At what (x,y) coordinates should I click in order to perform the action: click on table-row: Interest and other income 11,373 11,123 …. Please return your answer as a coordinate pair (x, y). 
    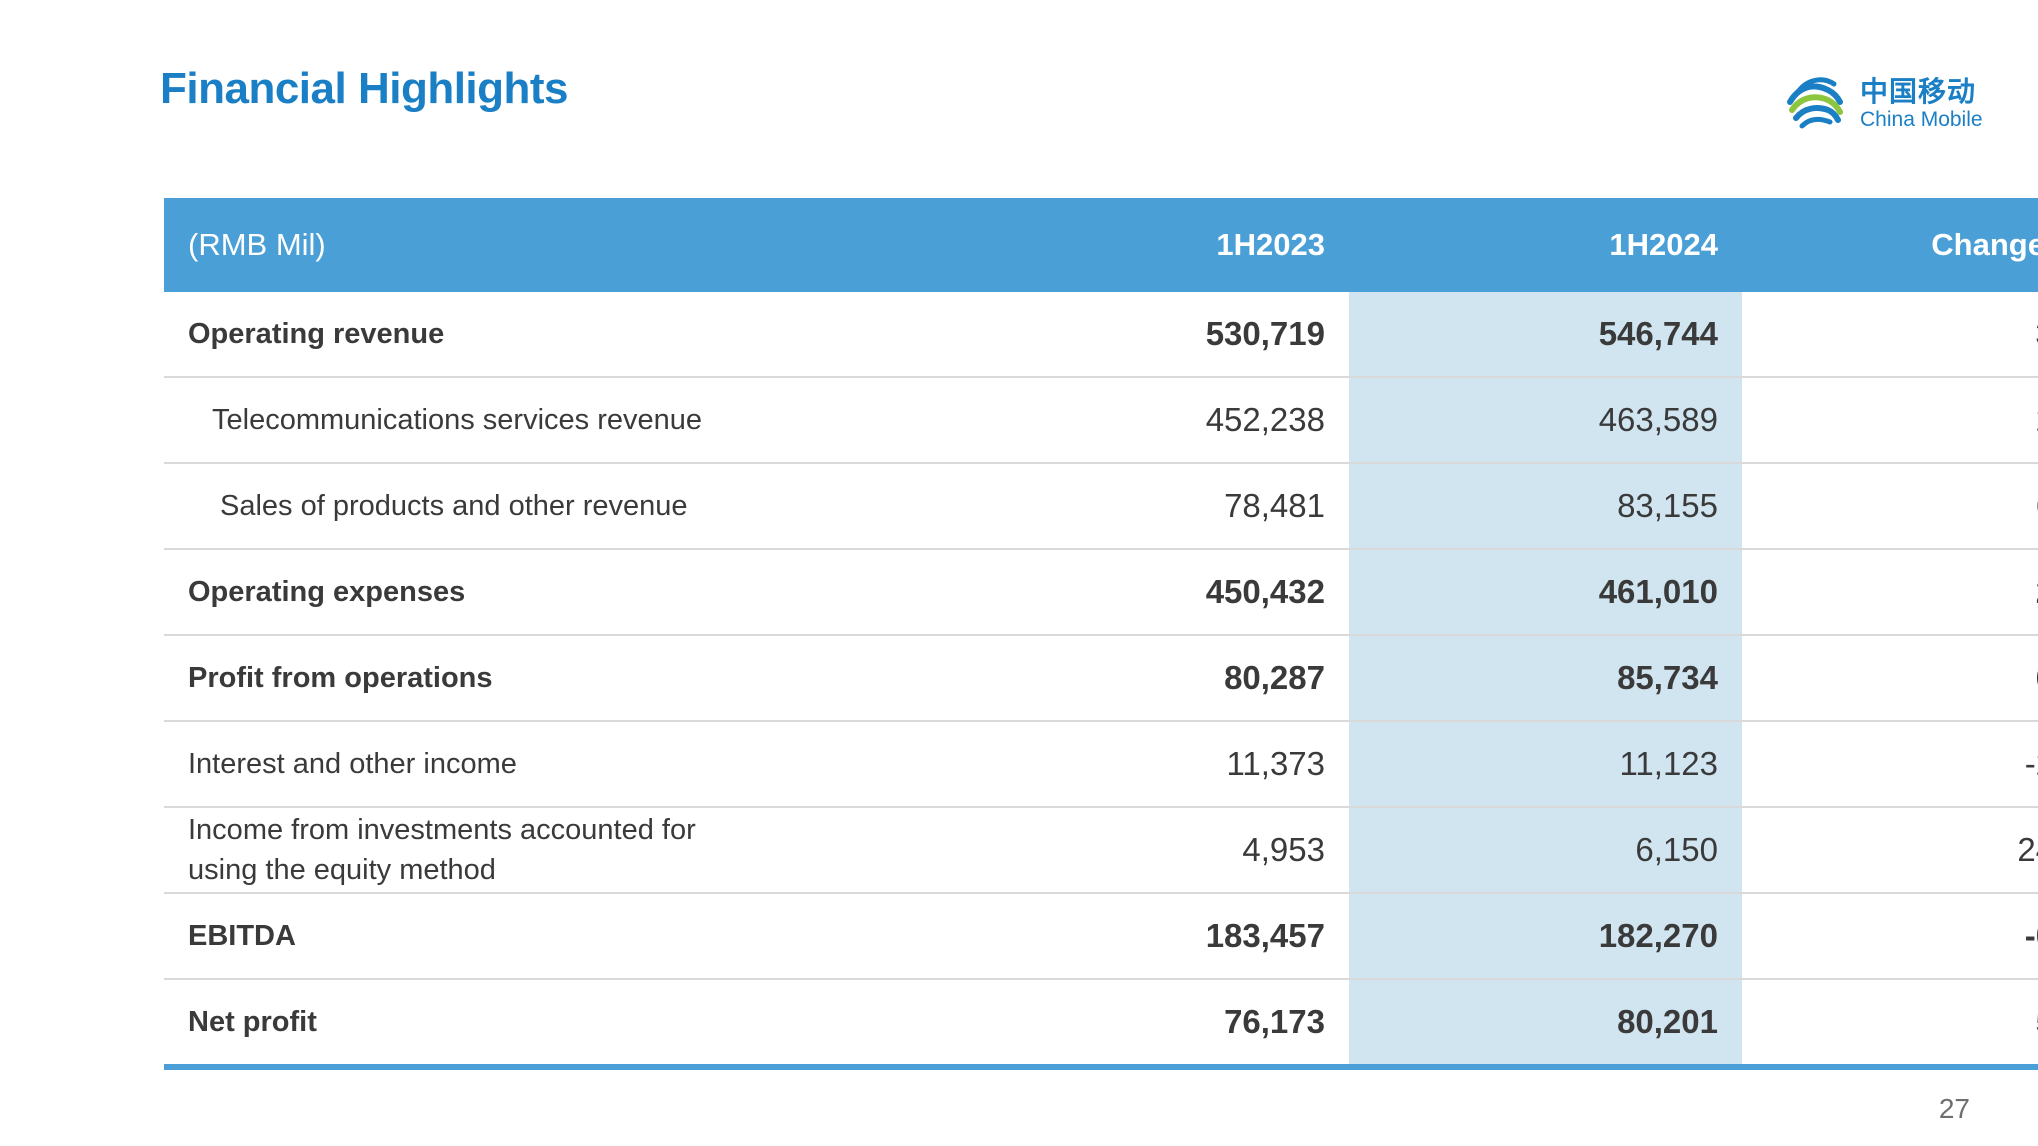
    Looking at the image, I should click on (1101, 764).